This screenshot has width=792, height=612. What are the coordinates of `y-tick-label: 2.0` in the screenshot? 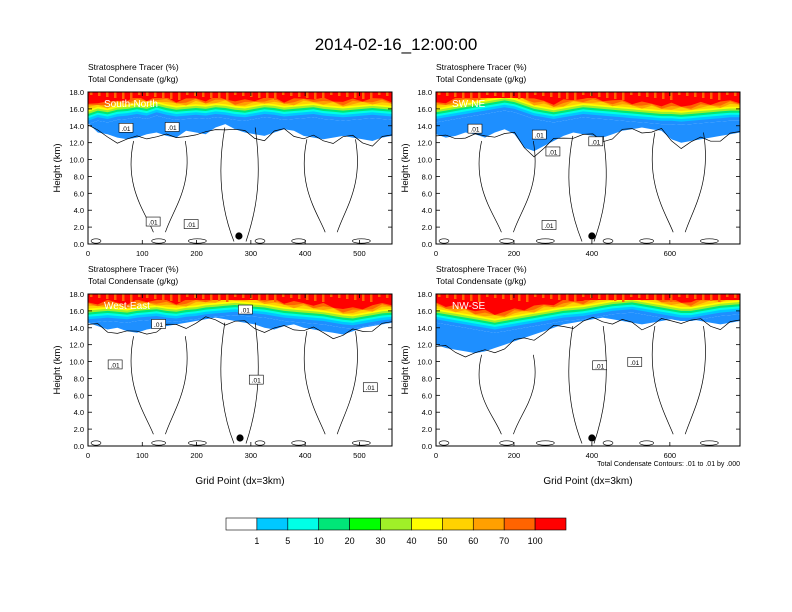 It's located at (427, 227).